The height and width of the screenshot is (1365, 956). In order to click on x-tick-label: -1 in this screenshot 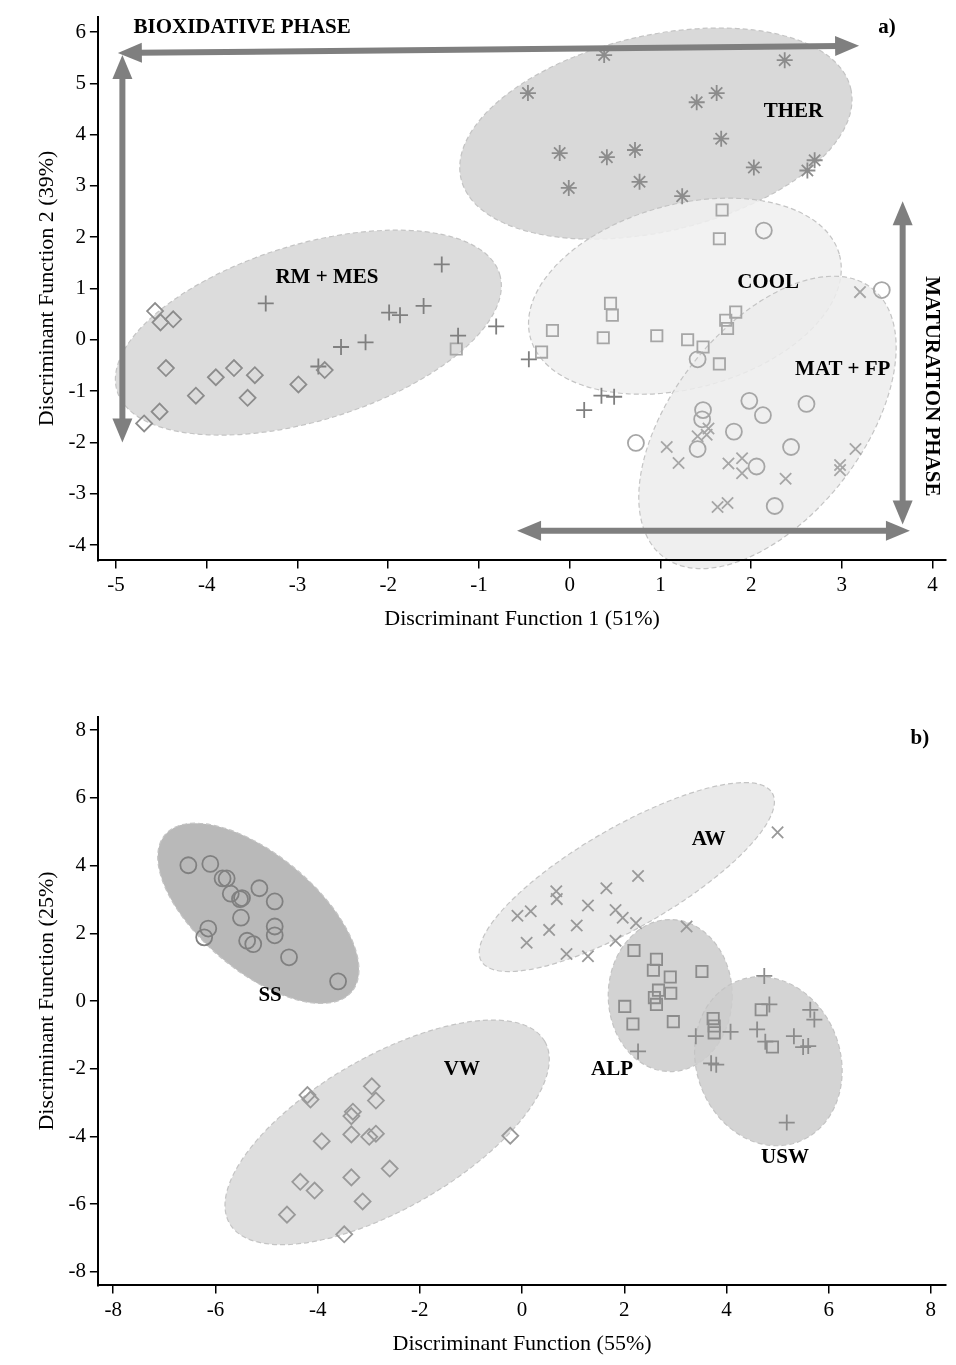, I will do `click(479, 583)`.